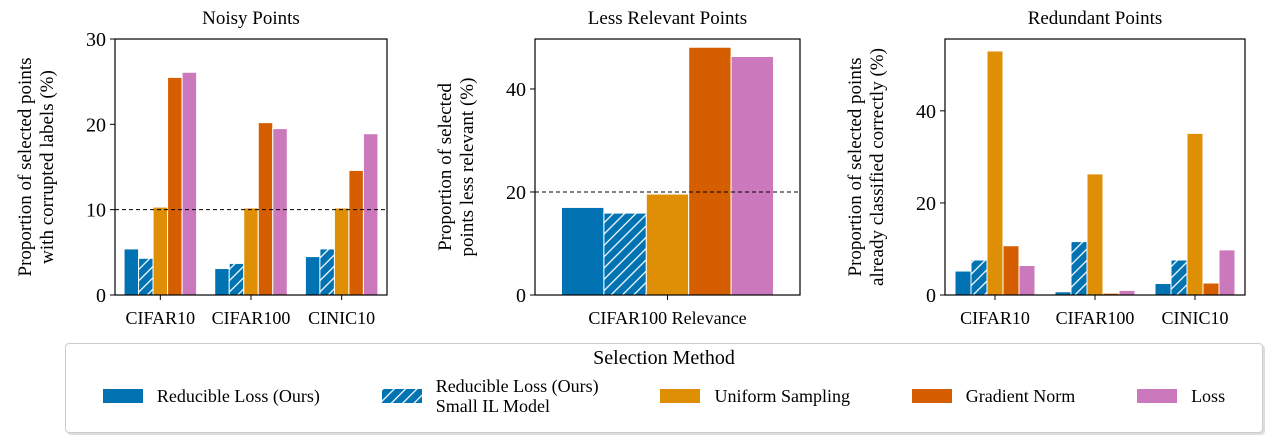  Describe the element at coordinates (47, 167) in the screenshot. I see `y-axis-label: with corrupted labels (%)` at that location.